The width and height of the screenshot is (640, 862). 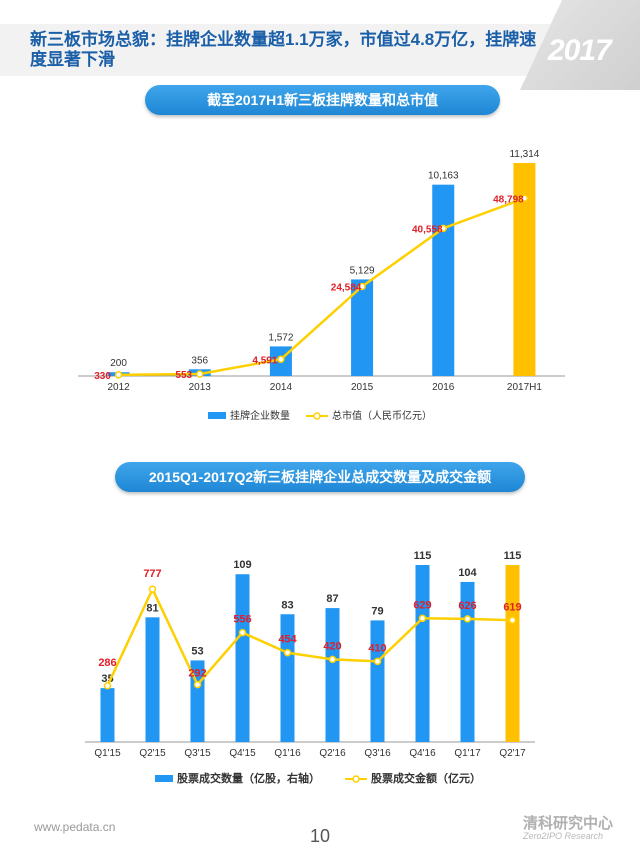 What do you see at coordinates (200, 387) in the screenshot?
I see `chart1-tick-label: 2013` at bounding box center [200, 387].